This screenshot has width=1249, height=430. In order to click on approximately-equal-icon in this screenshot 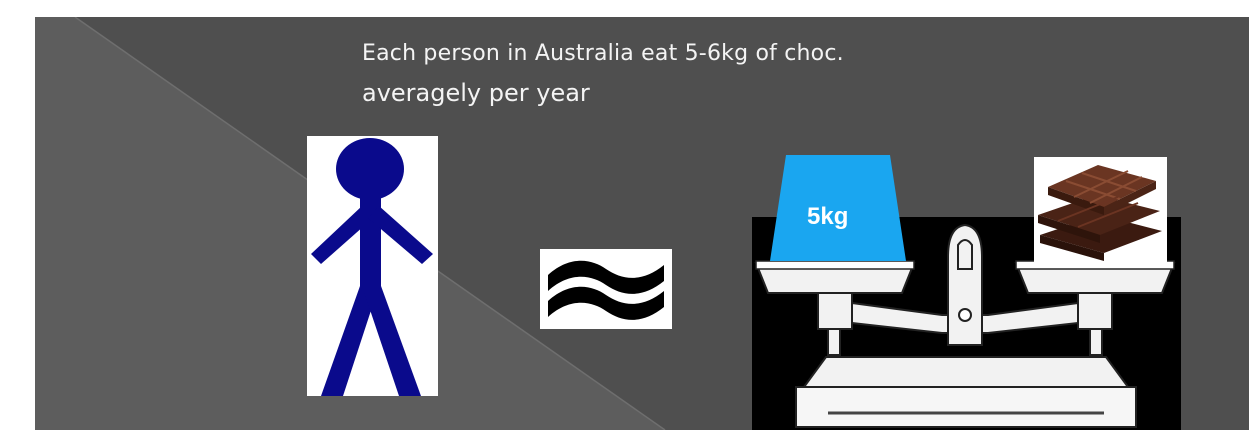, I will do `click(606, 289)`.